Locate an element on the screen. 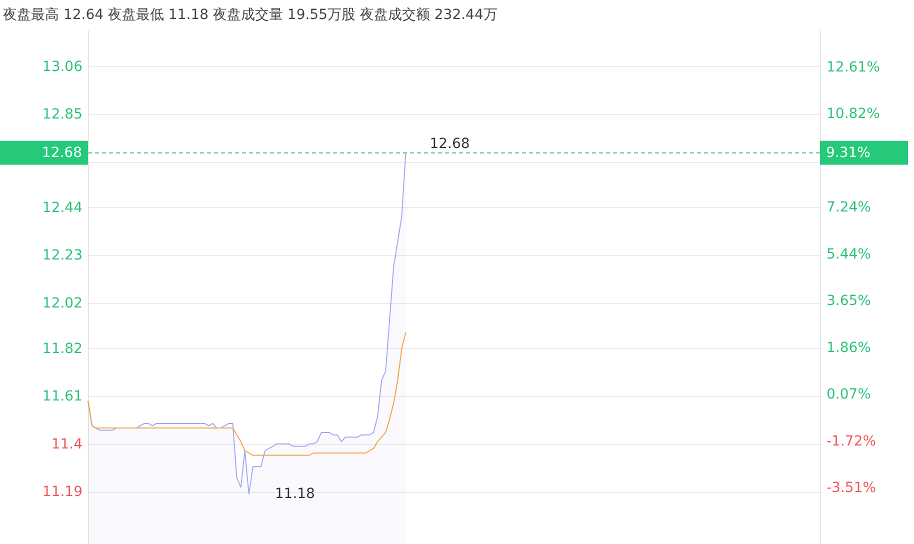 The height and width of the screenshot is (544, 914). y-tick-label: 13.06 is located at coordinates (62, 66).